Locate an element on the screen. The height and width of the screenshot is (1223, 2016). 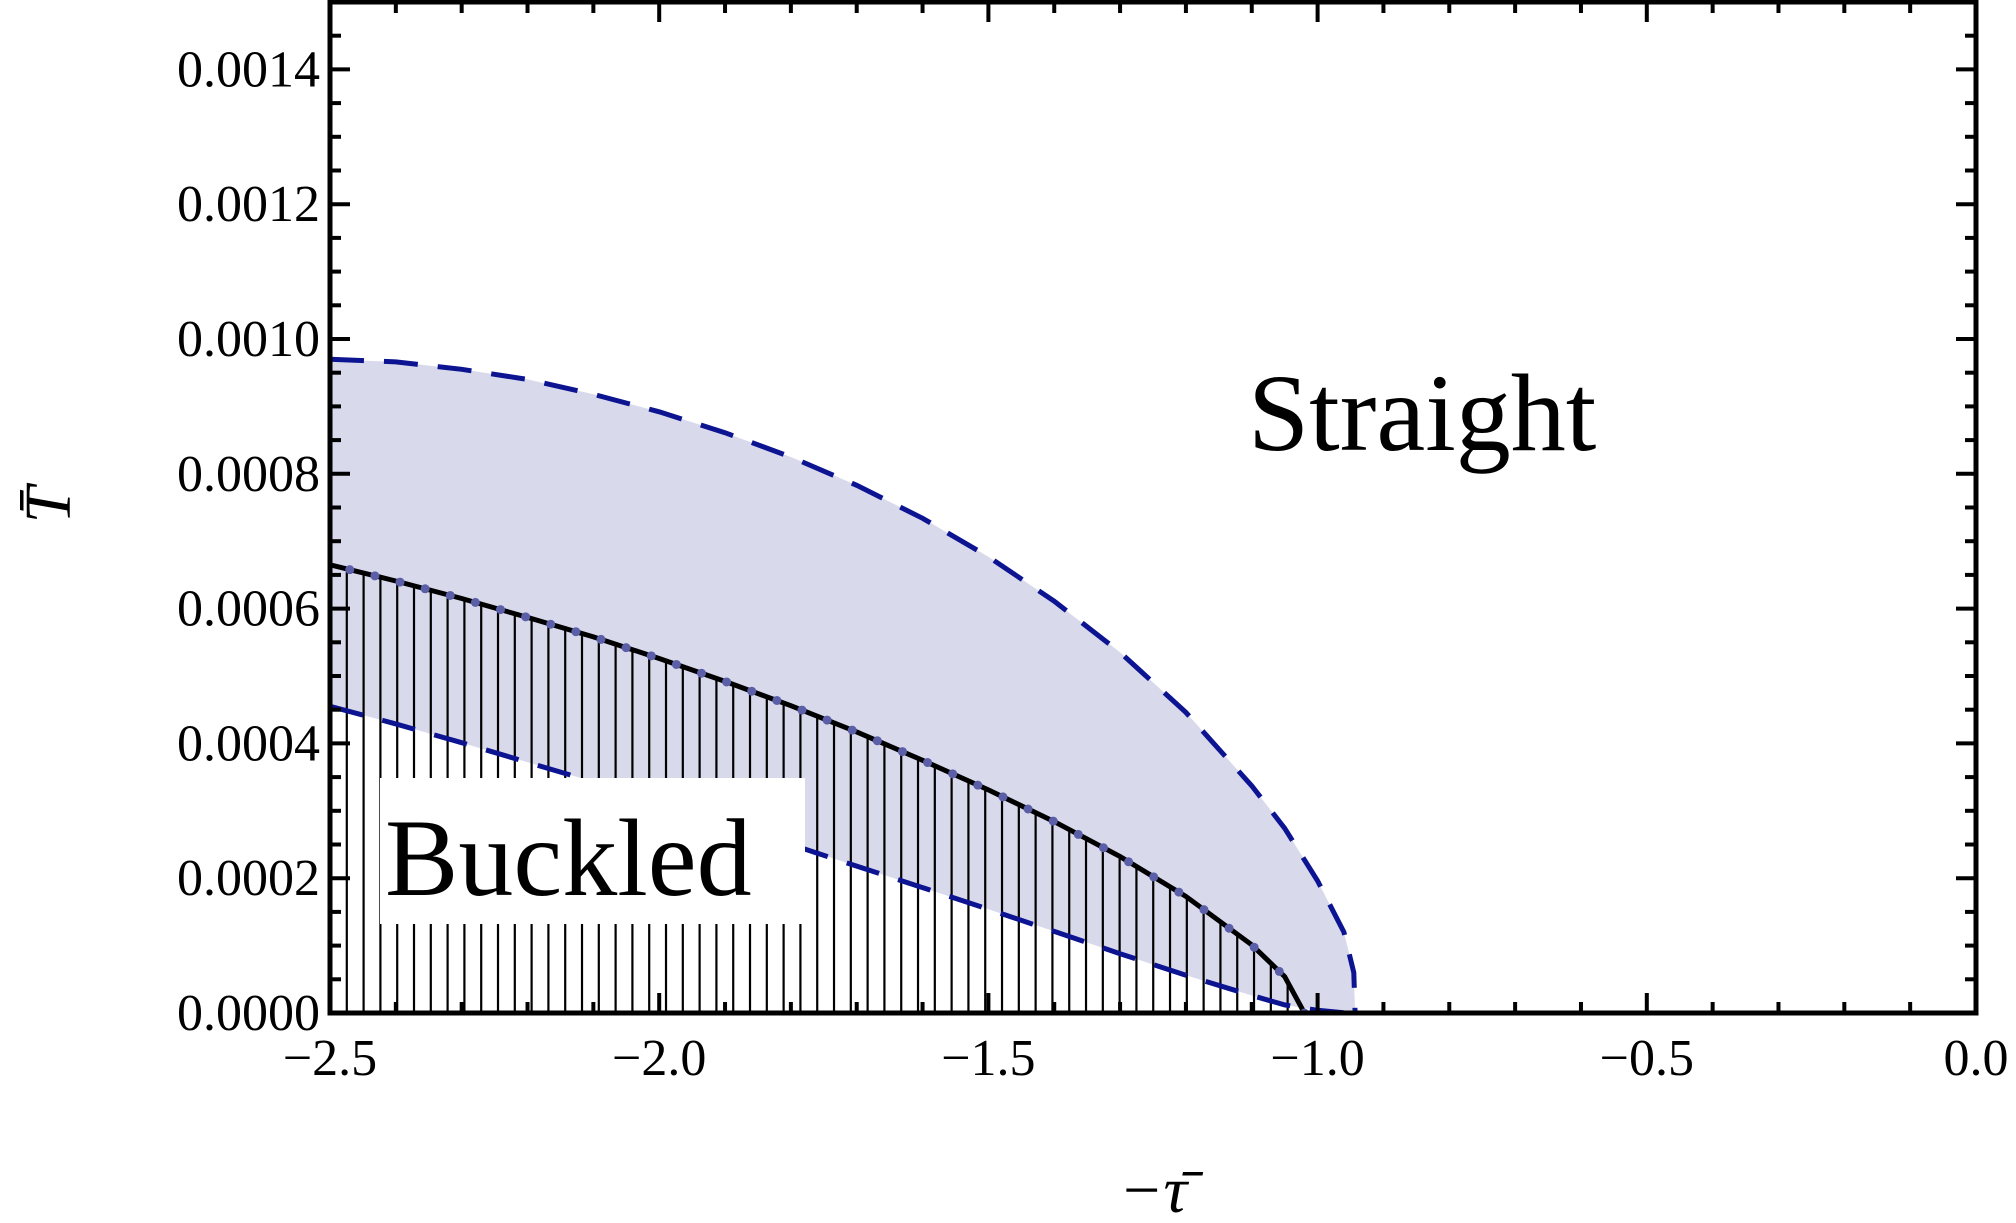
x-tick-label: −2.0 is located at coordinates (659, 1058).